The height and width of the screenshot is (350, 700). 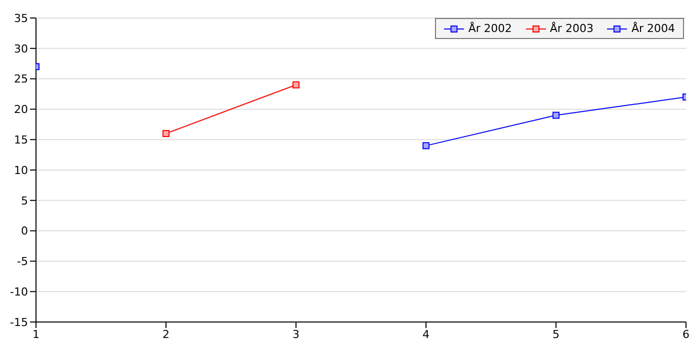 What do you see at coordinates (22, 261) in the screenshot?
I see `y-tick-label: -5` at bounding box center [22, 261].